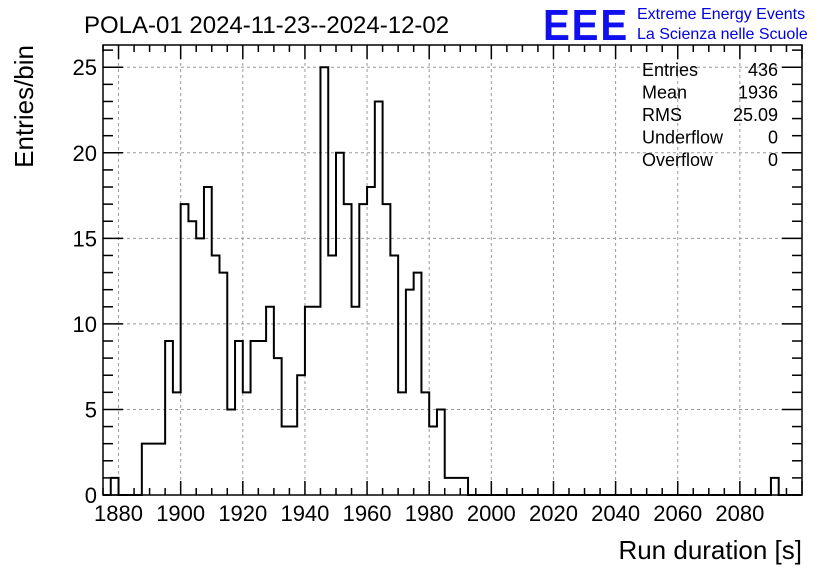  What do you see at coordinates (91, 409) in the screenshot?
I see `y-tick-label: 5` at bounding box center [91, 409].